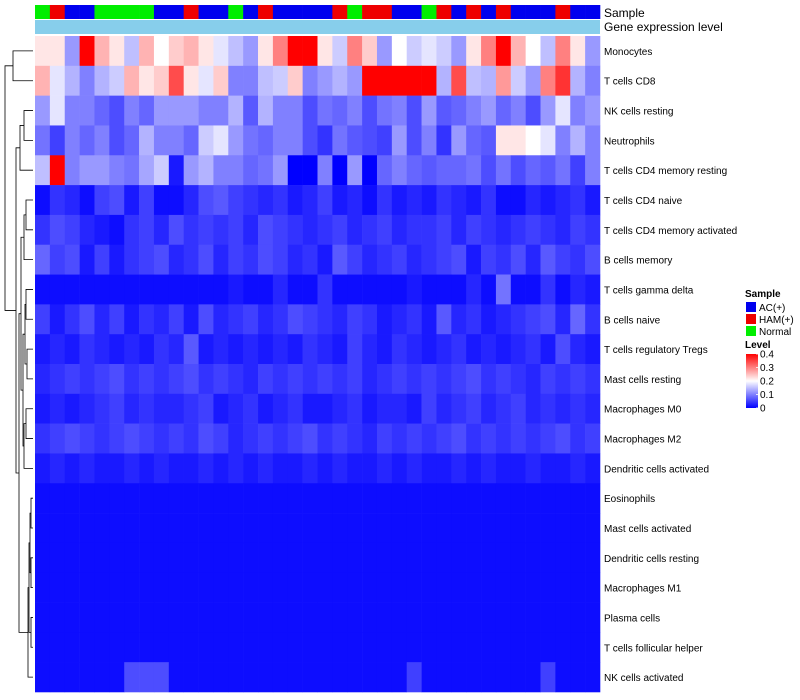 This screenshot has height=700, width=800. What do you see at coordinates (656, 350) in the screenshot?
I see `row-label: T cells regulatory Tregs` at bounding box center [656, 350].